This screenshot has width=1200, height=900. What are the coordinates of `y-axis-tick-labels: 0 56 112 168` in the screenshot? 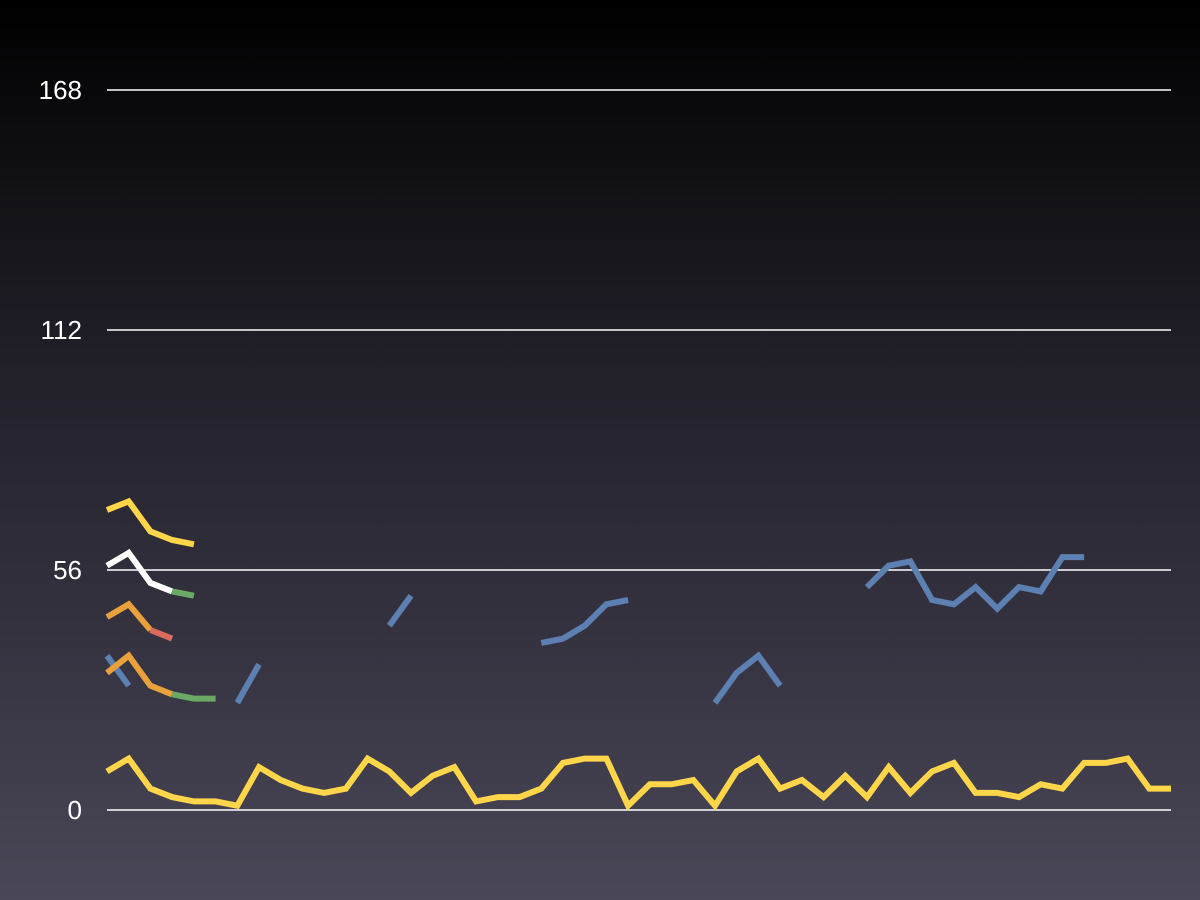 It's located at (60, 450).